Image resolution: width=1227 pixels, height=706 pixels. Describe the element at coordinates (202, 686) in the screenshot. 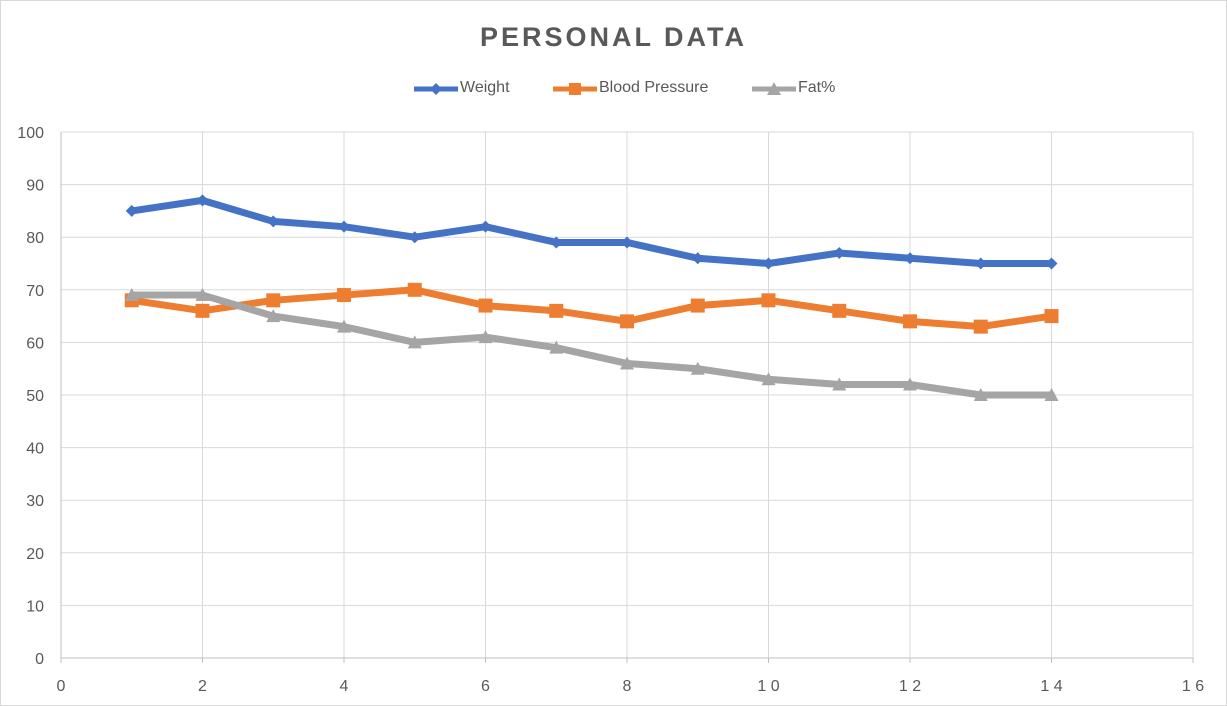

I see `x-tick-label: 2` at that location.